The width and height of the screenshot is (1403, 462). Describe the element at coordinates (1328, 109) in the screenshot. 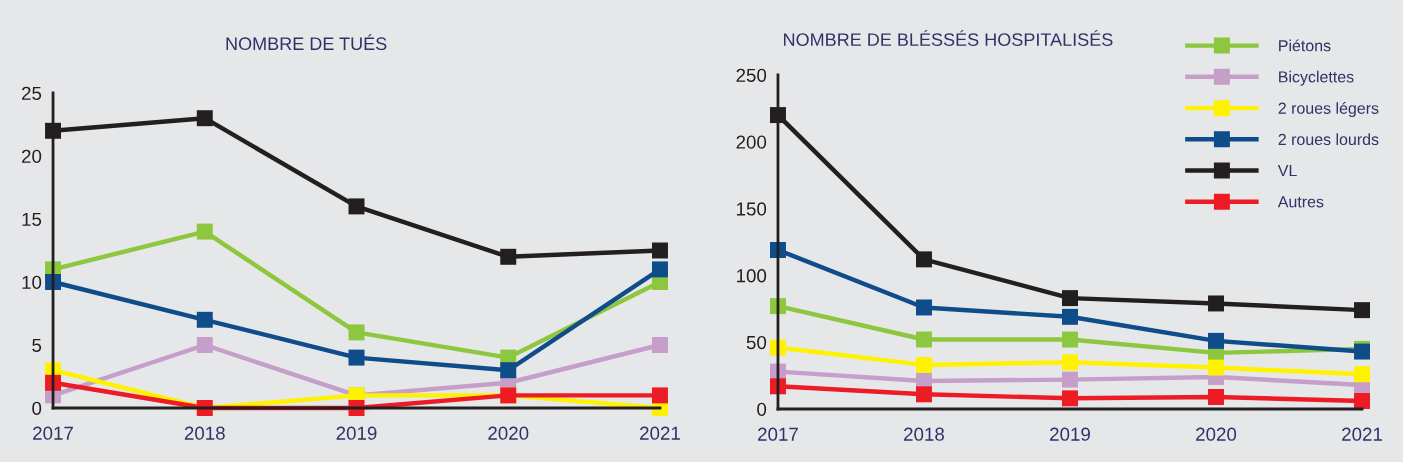

I see `legend-label: 2 roues légers` at that location.